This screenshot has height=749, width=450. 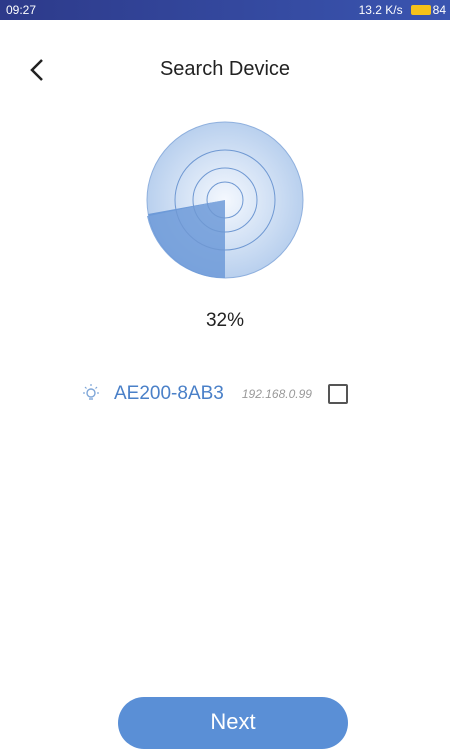 I want to click on battery: 84, so click(x=428, y=10).